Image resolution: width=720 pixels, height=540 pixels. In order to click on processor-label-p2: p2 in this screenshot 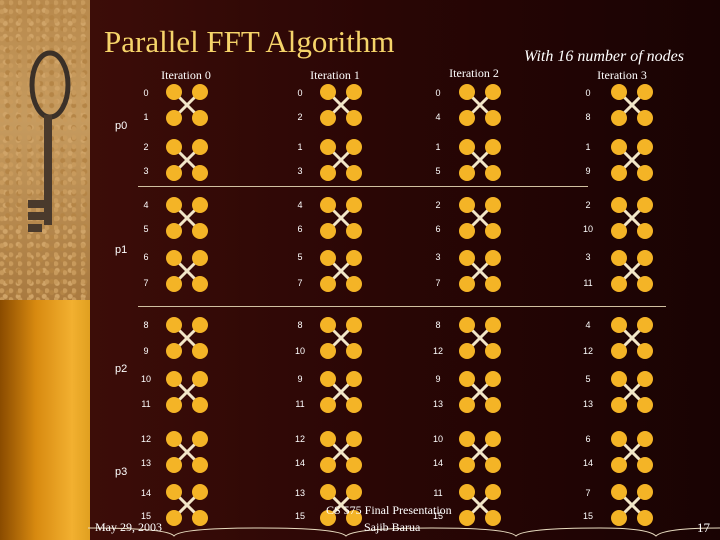, I will do `click(121, 369)`.